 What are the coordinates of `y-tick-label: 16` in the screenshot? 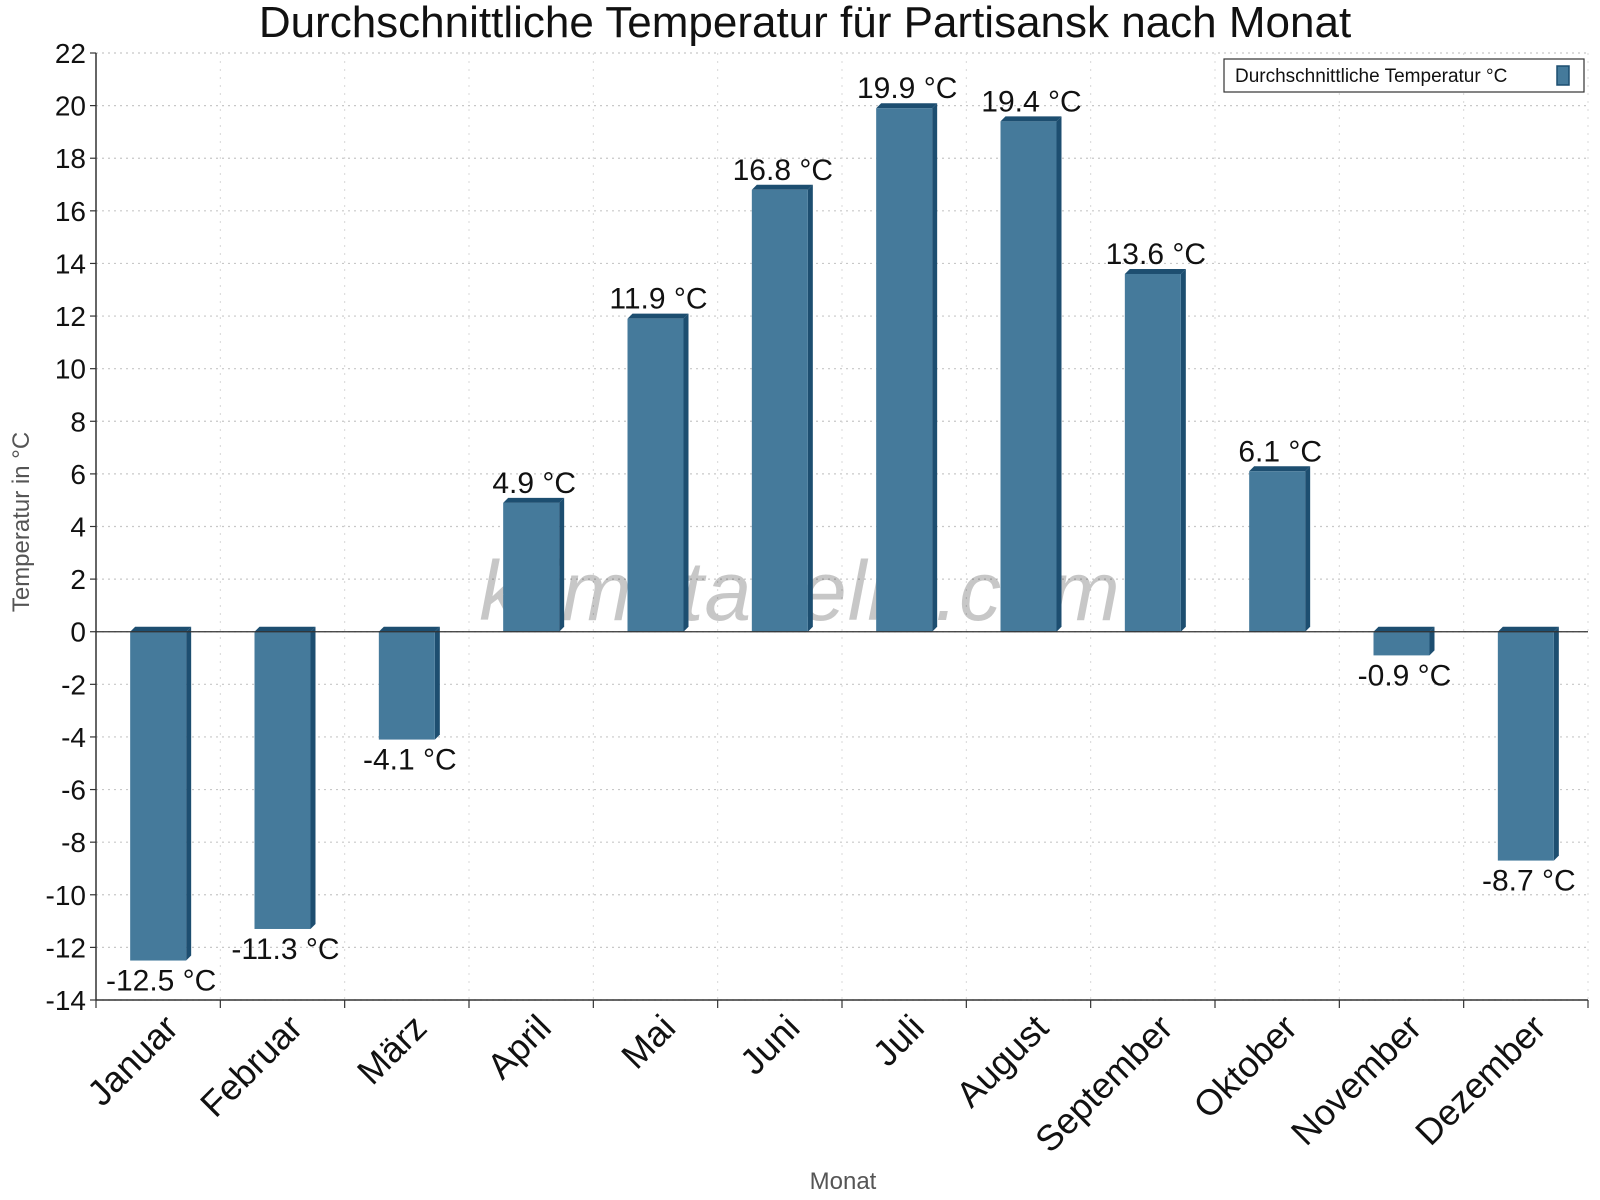 It's located at (70, 211).